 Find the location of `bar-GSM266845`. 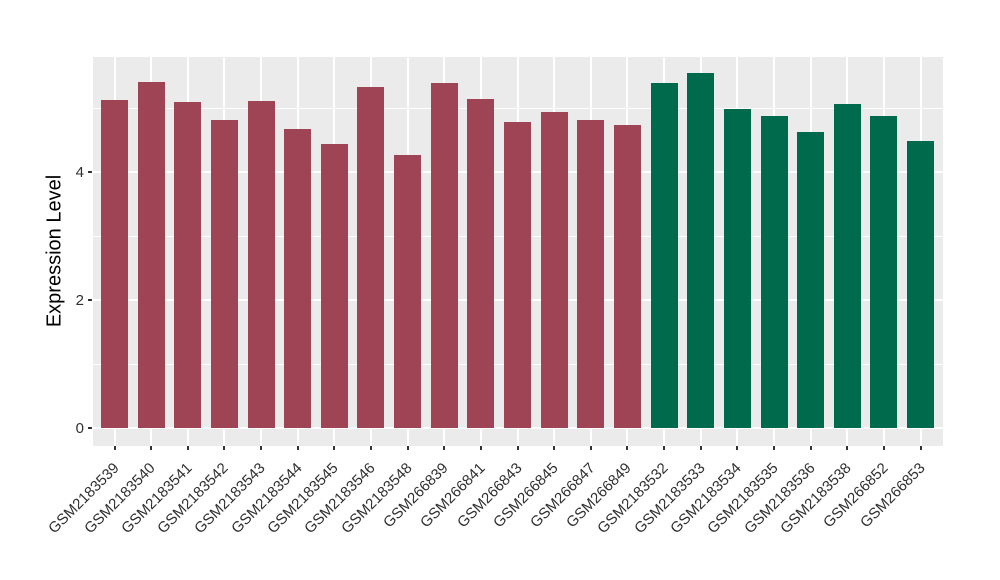

bar-GSM266845 is located at coordinates (554, 269).